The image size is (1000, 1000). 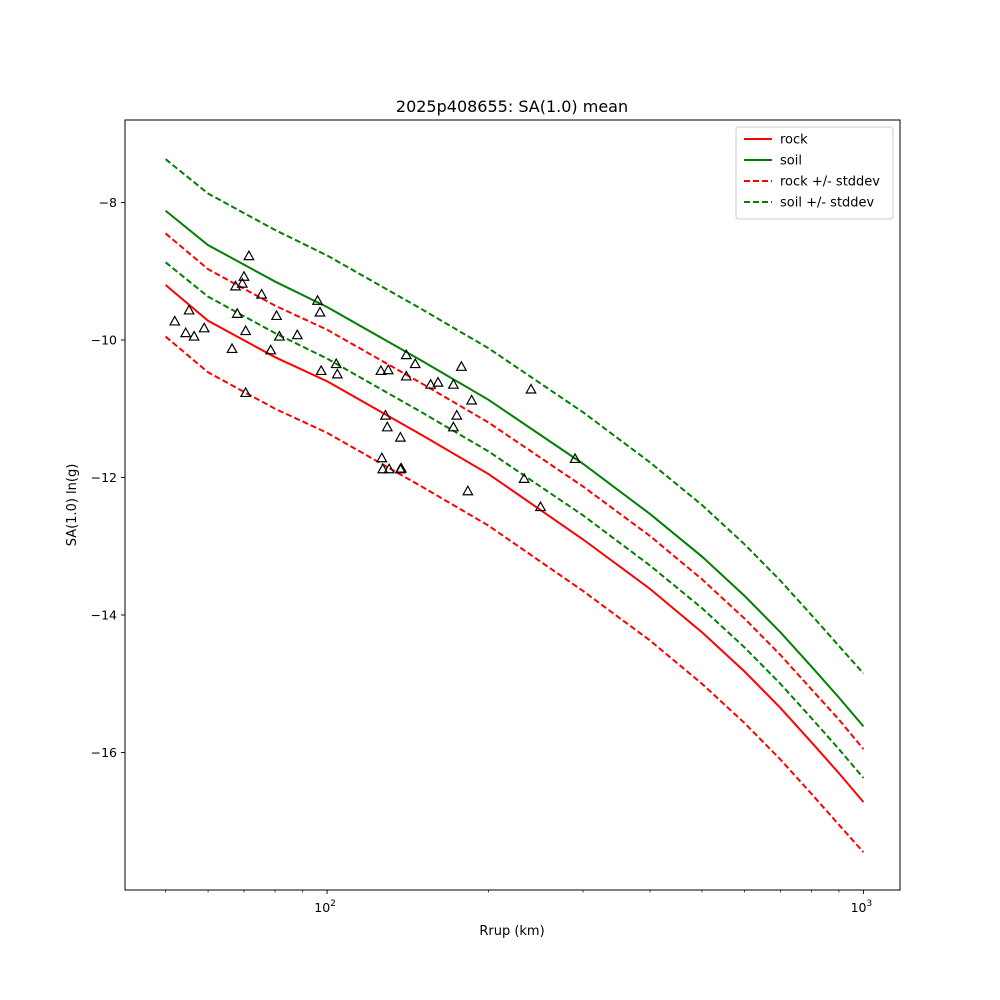 What do you see at coordinates (791, 161) in the screenshot?
I see `legend-label-soil: soil` at bounding box center [791, 161].